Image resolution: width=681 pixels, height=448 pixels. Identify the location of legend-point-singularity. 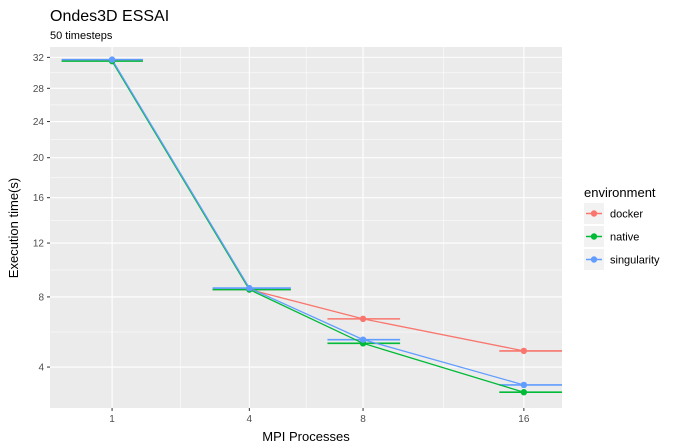
(594, 259).